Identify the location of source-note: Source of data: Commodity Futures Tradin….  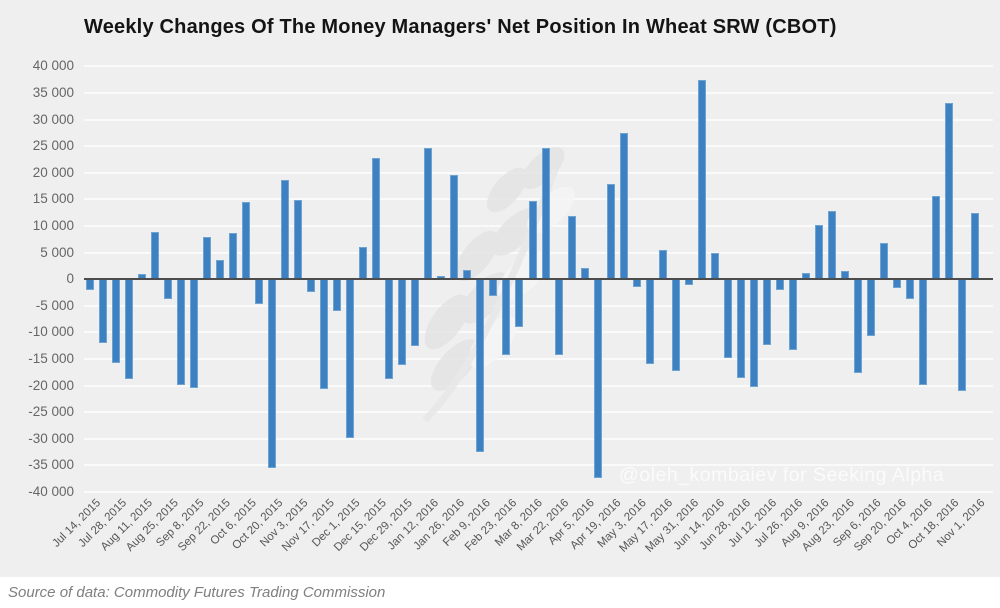
(197, 592).